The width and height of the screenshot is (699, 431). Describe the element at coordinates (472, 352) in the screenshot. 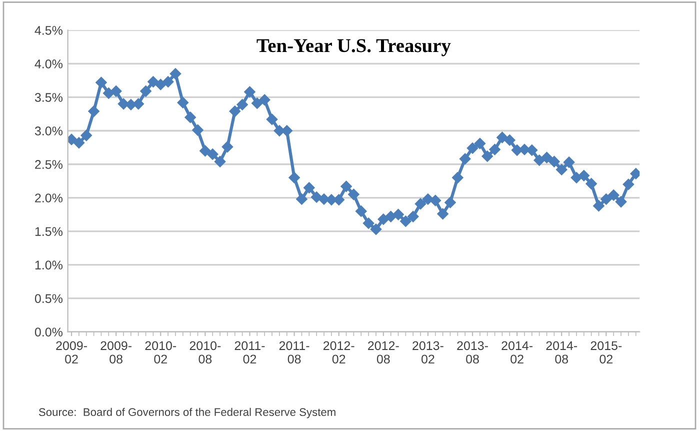

I see `x-tick-label: 2013-08` at that location.